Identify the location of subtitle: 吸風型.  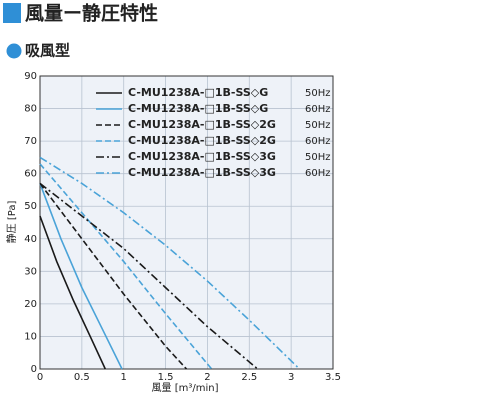
(47, 51).